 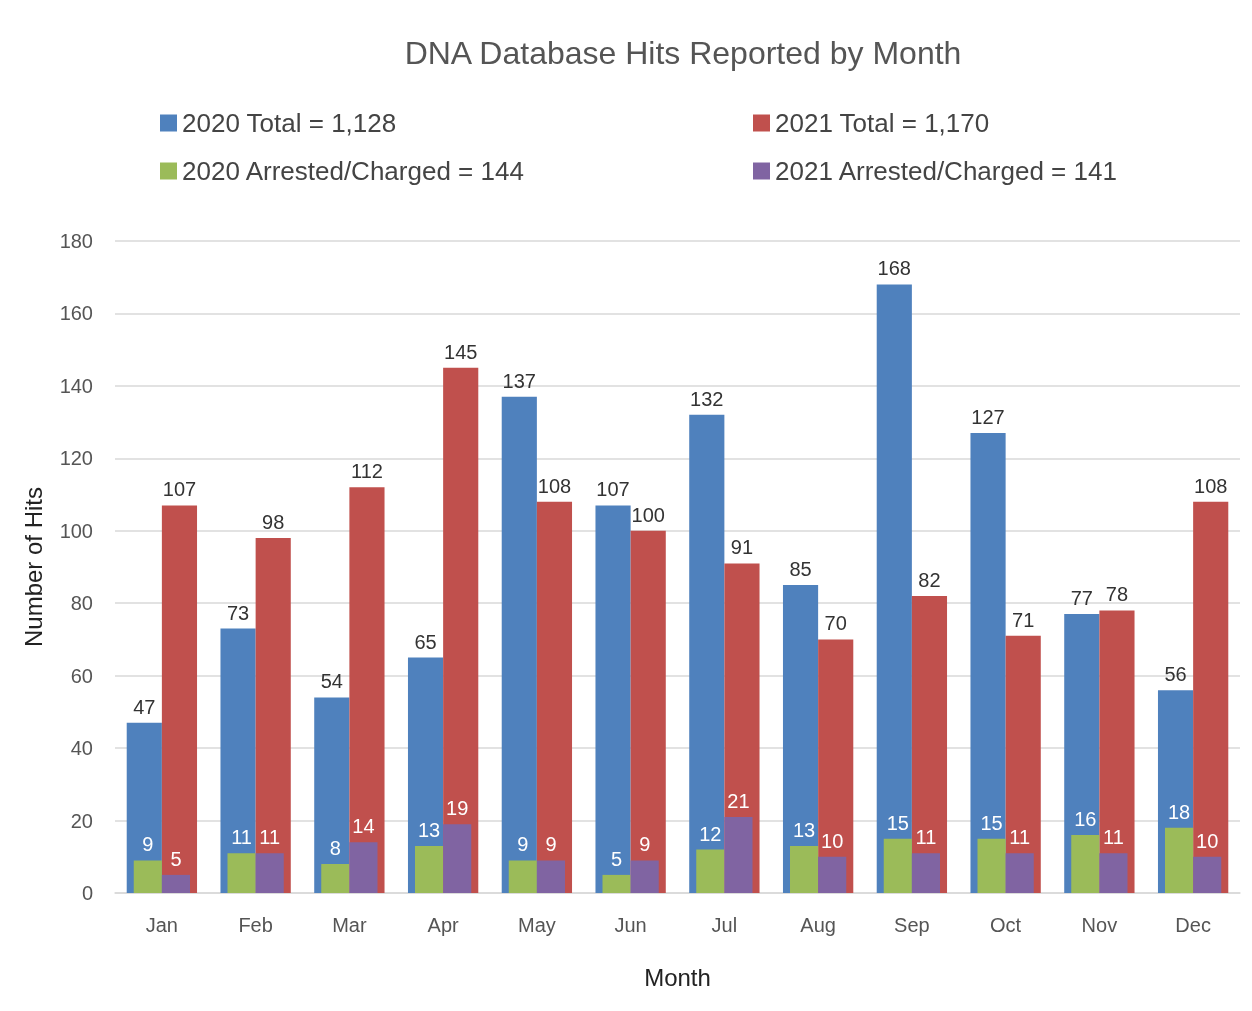 What do you see at coordinates (818, 925) in the screenshot?
I see `x-tick-label: Aug` at bounding box center [818, 925].